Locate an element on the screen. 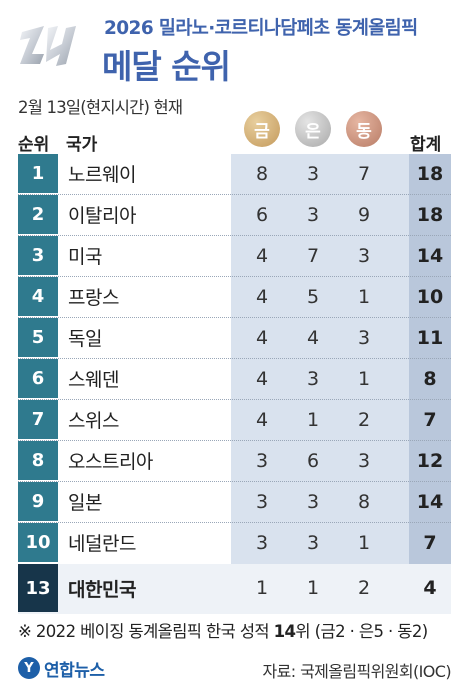 This screenshot has width=469, height=697. silver-count: 4 is located at coordinates (313, 337).